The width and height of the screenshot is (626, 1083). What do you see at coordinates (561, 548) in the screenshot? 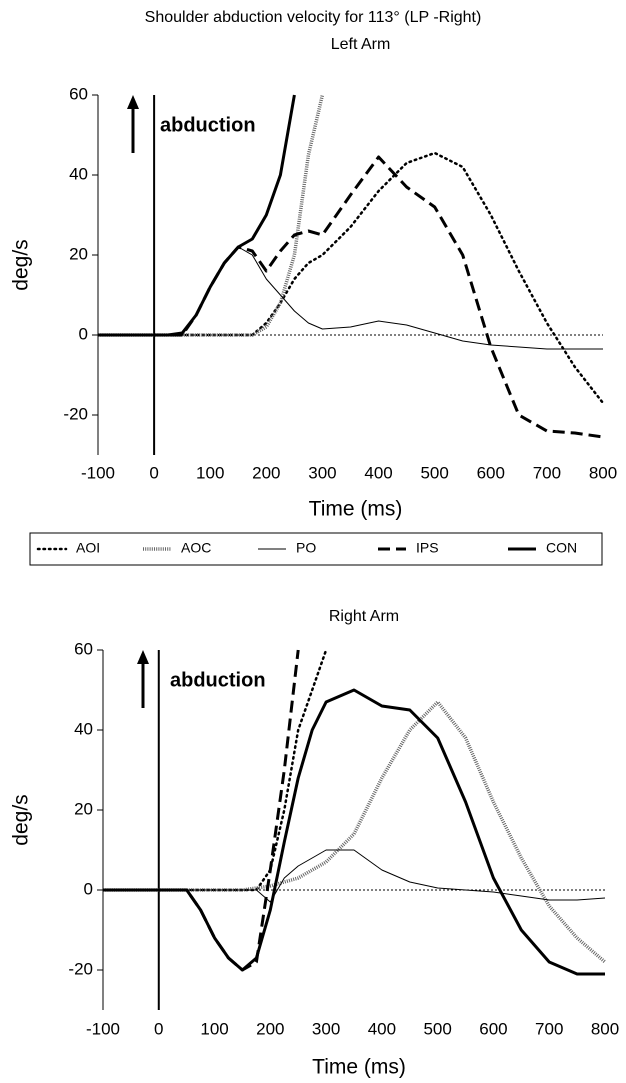
I see `legend-label: CON` at bounding box center [561, 548].